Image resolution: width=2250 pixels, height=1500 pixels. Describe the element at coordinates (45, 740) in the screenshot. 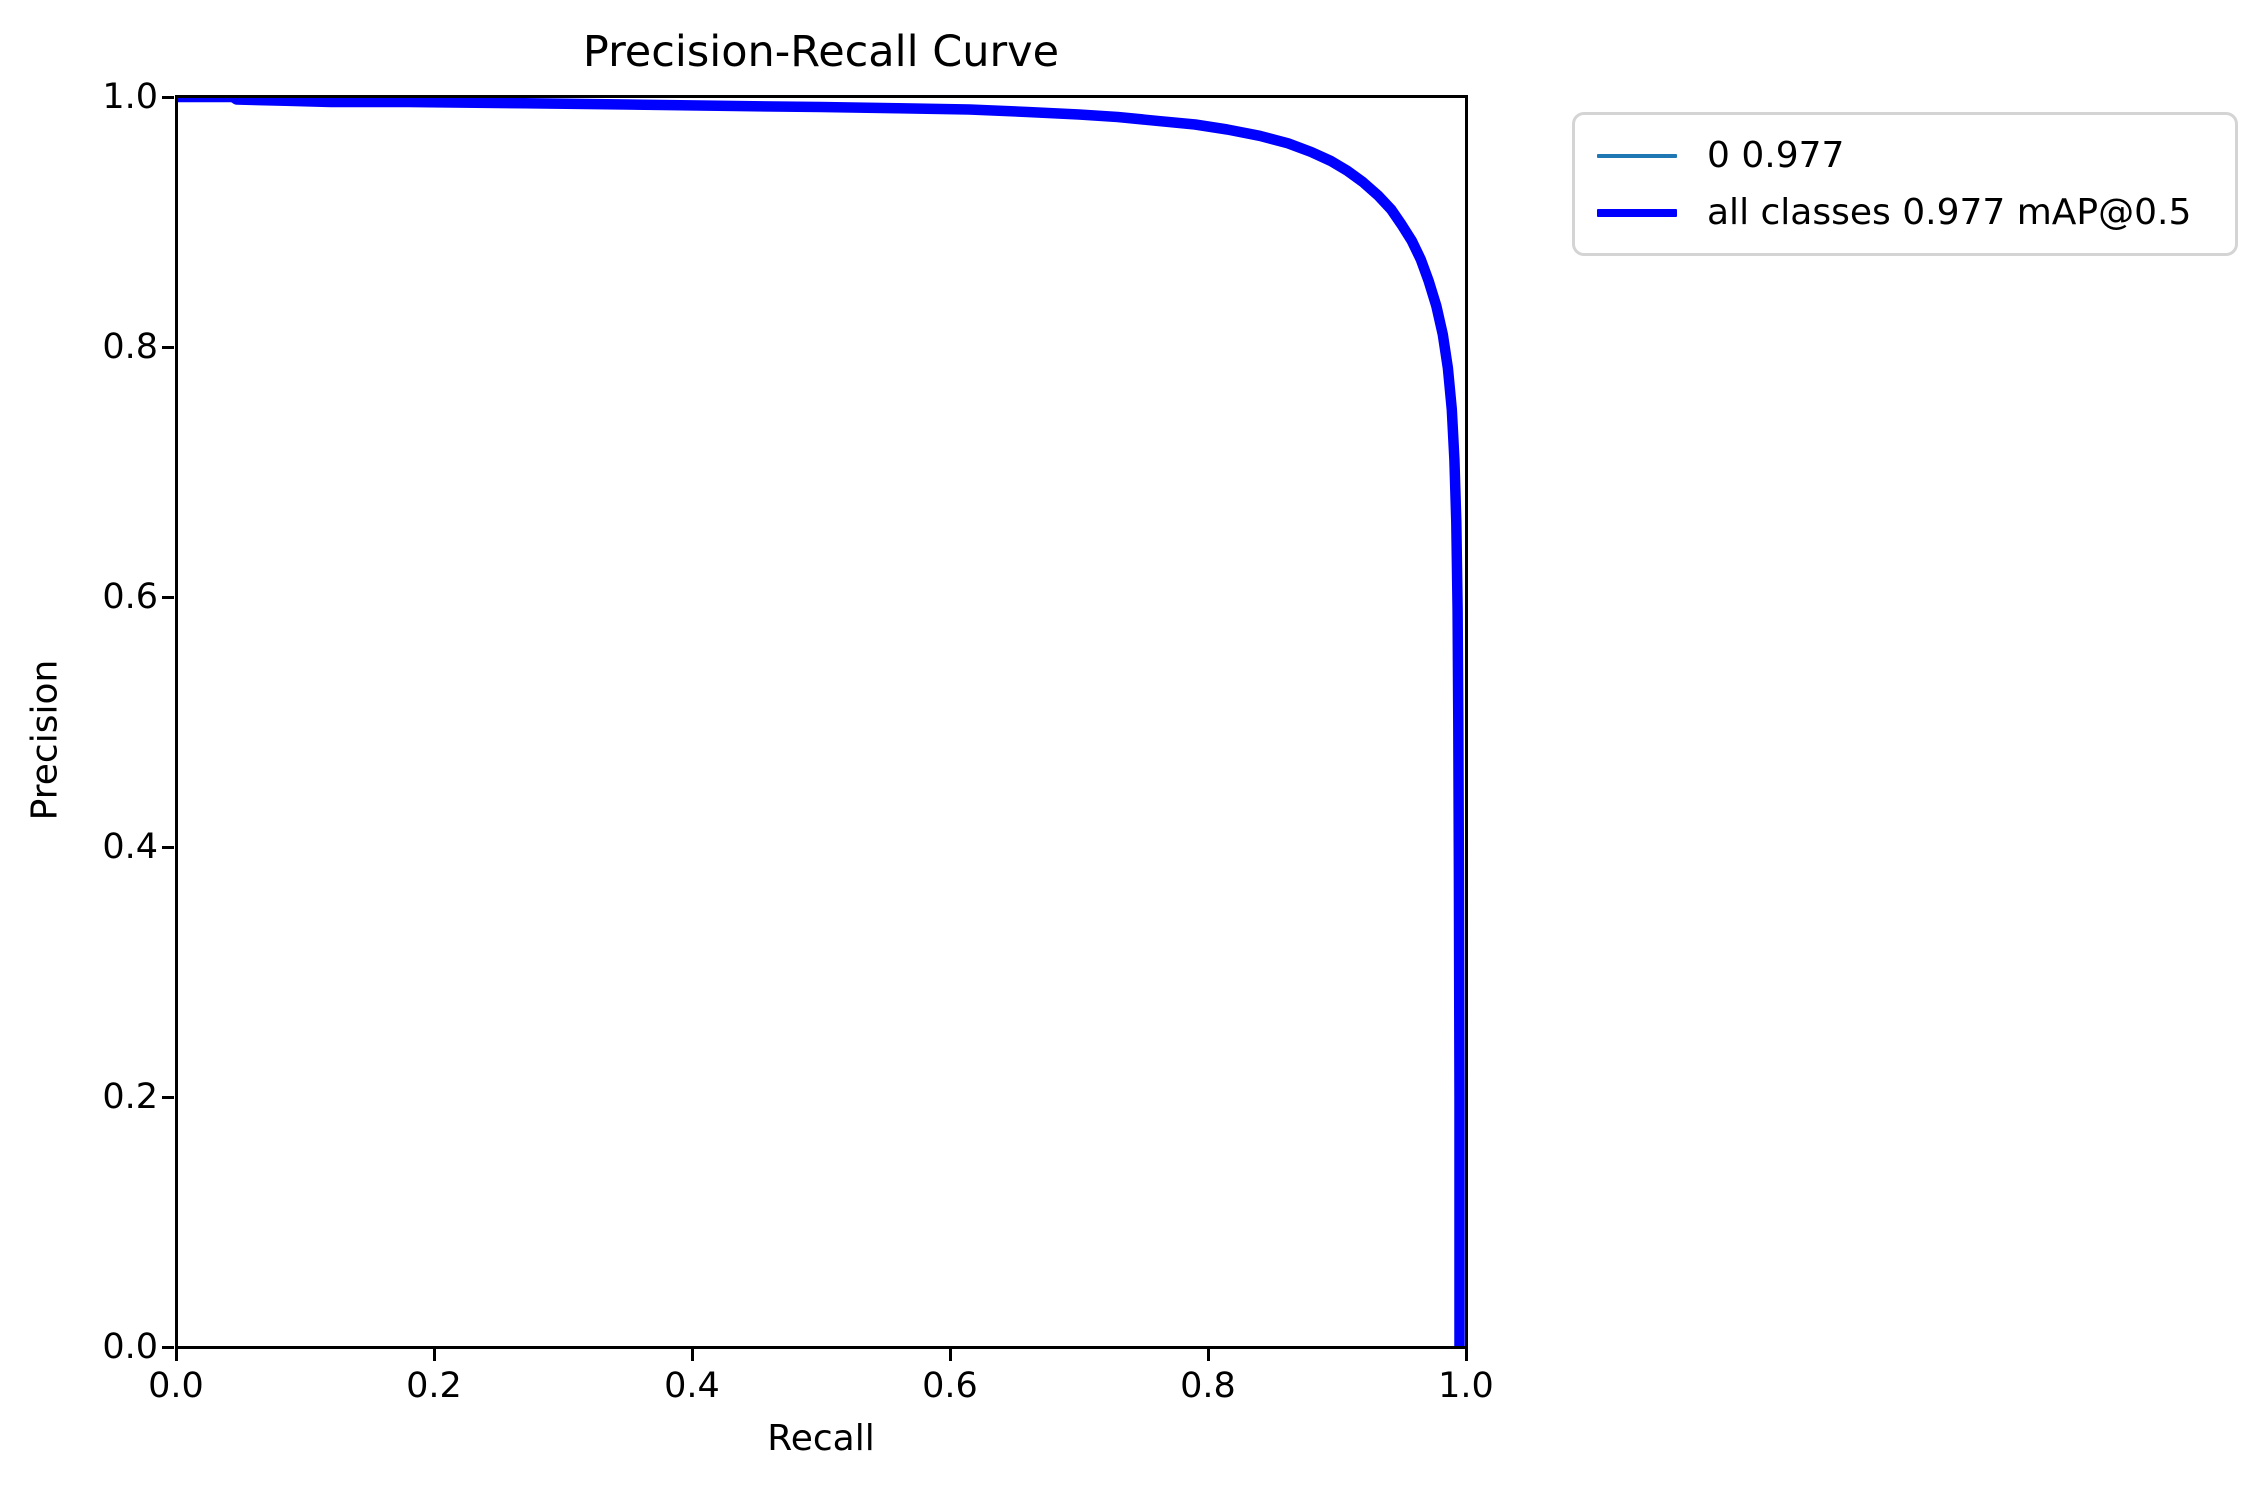

I see `y-axis-label: Precision` at that location.